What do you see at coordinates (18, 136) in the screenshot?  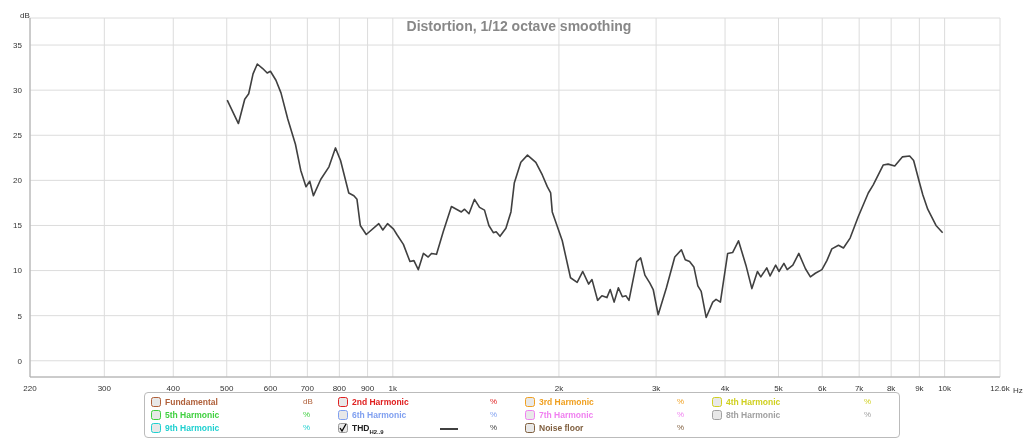 I see `y-tick-label: 25` at bounding box center [18, 136].